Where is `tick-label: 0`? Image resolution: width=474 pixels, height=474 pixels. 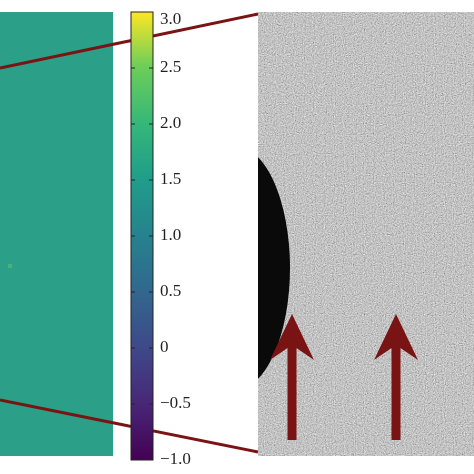 tick-label: 0 is located at coordinates (164, 346).